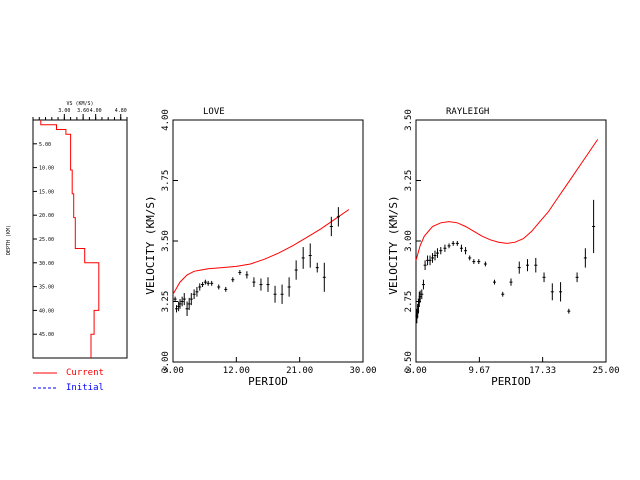  I want to click on rayleigh-model-line, so click(507, 200).